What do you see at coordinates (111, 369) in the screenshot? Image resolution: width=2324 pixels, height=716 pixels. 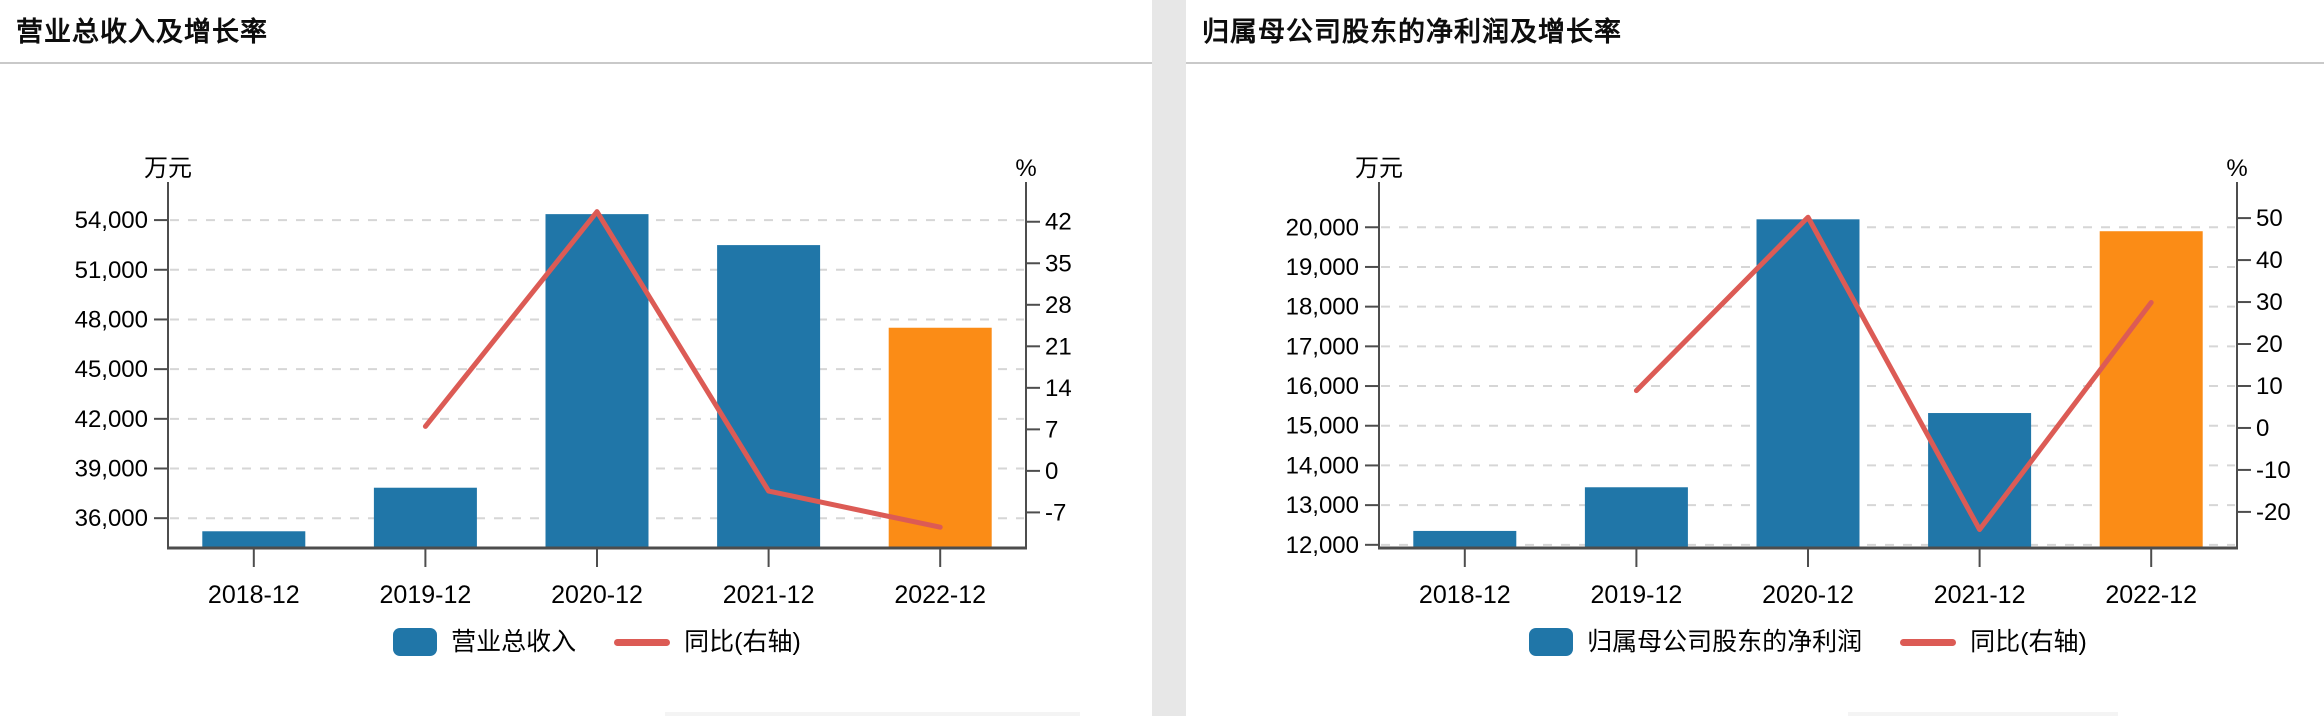 I see `left-tick-label: 45,000` at bounding box center [111, 369].